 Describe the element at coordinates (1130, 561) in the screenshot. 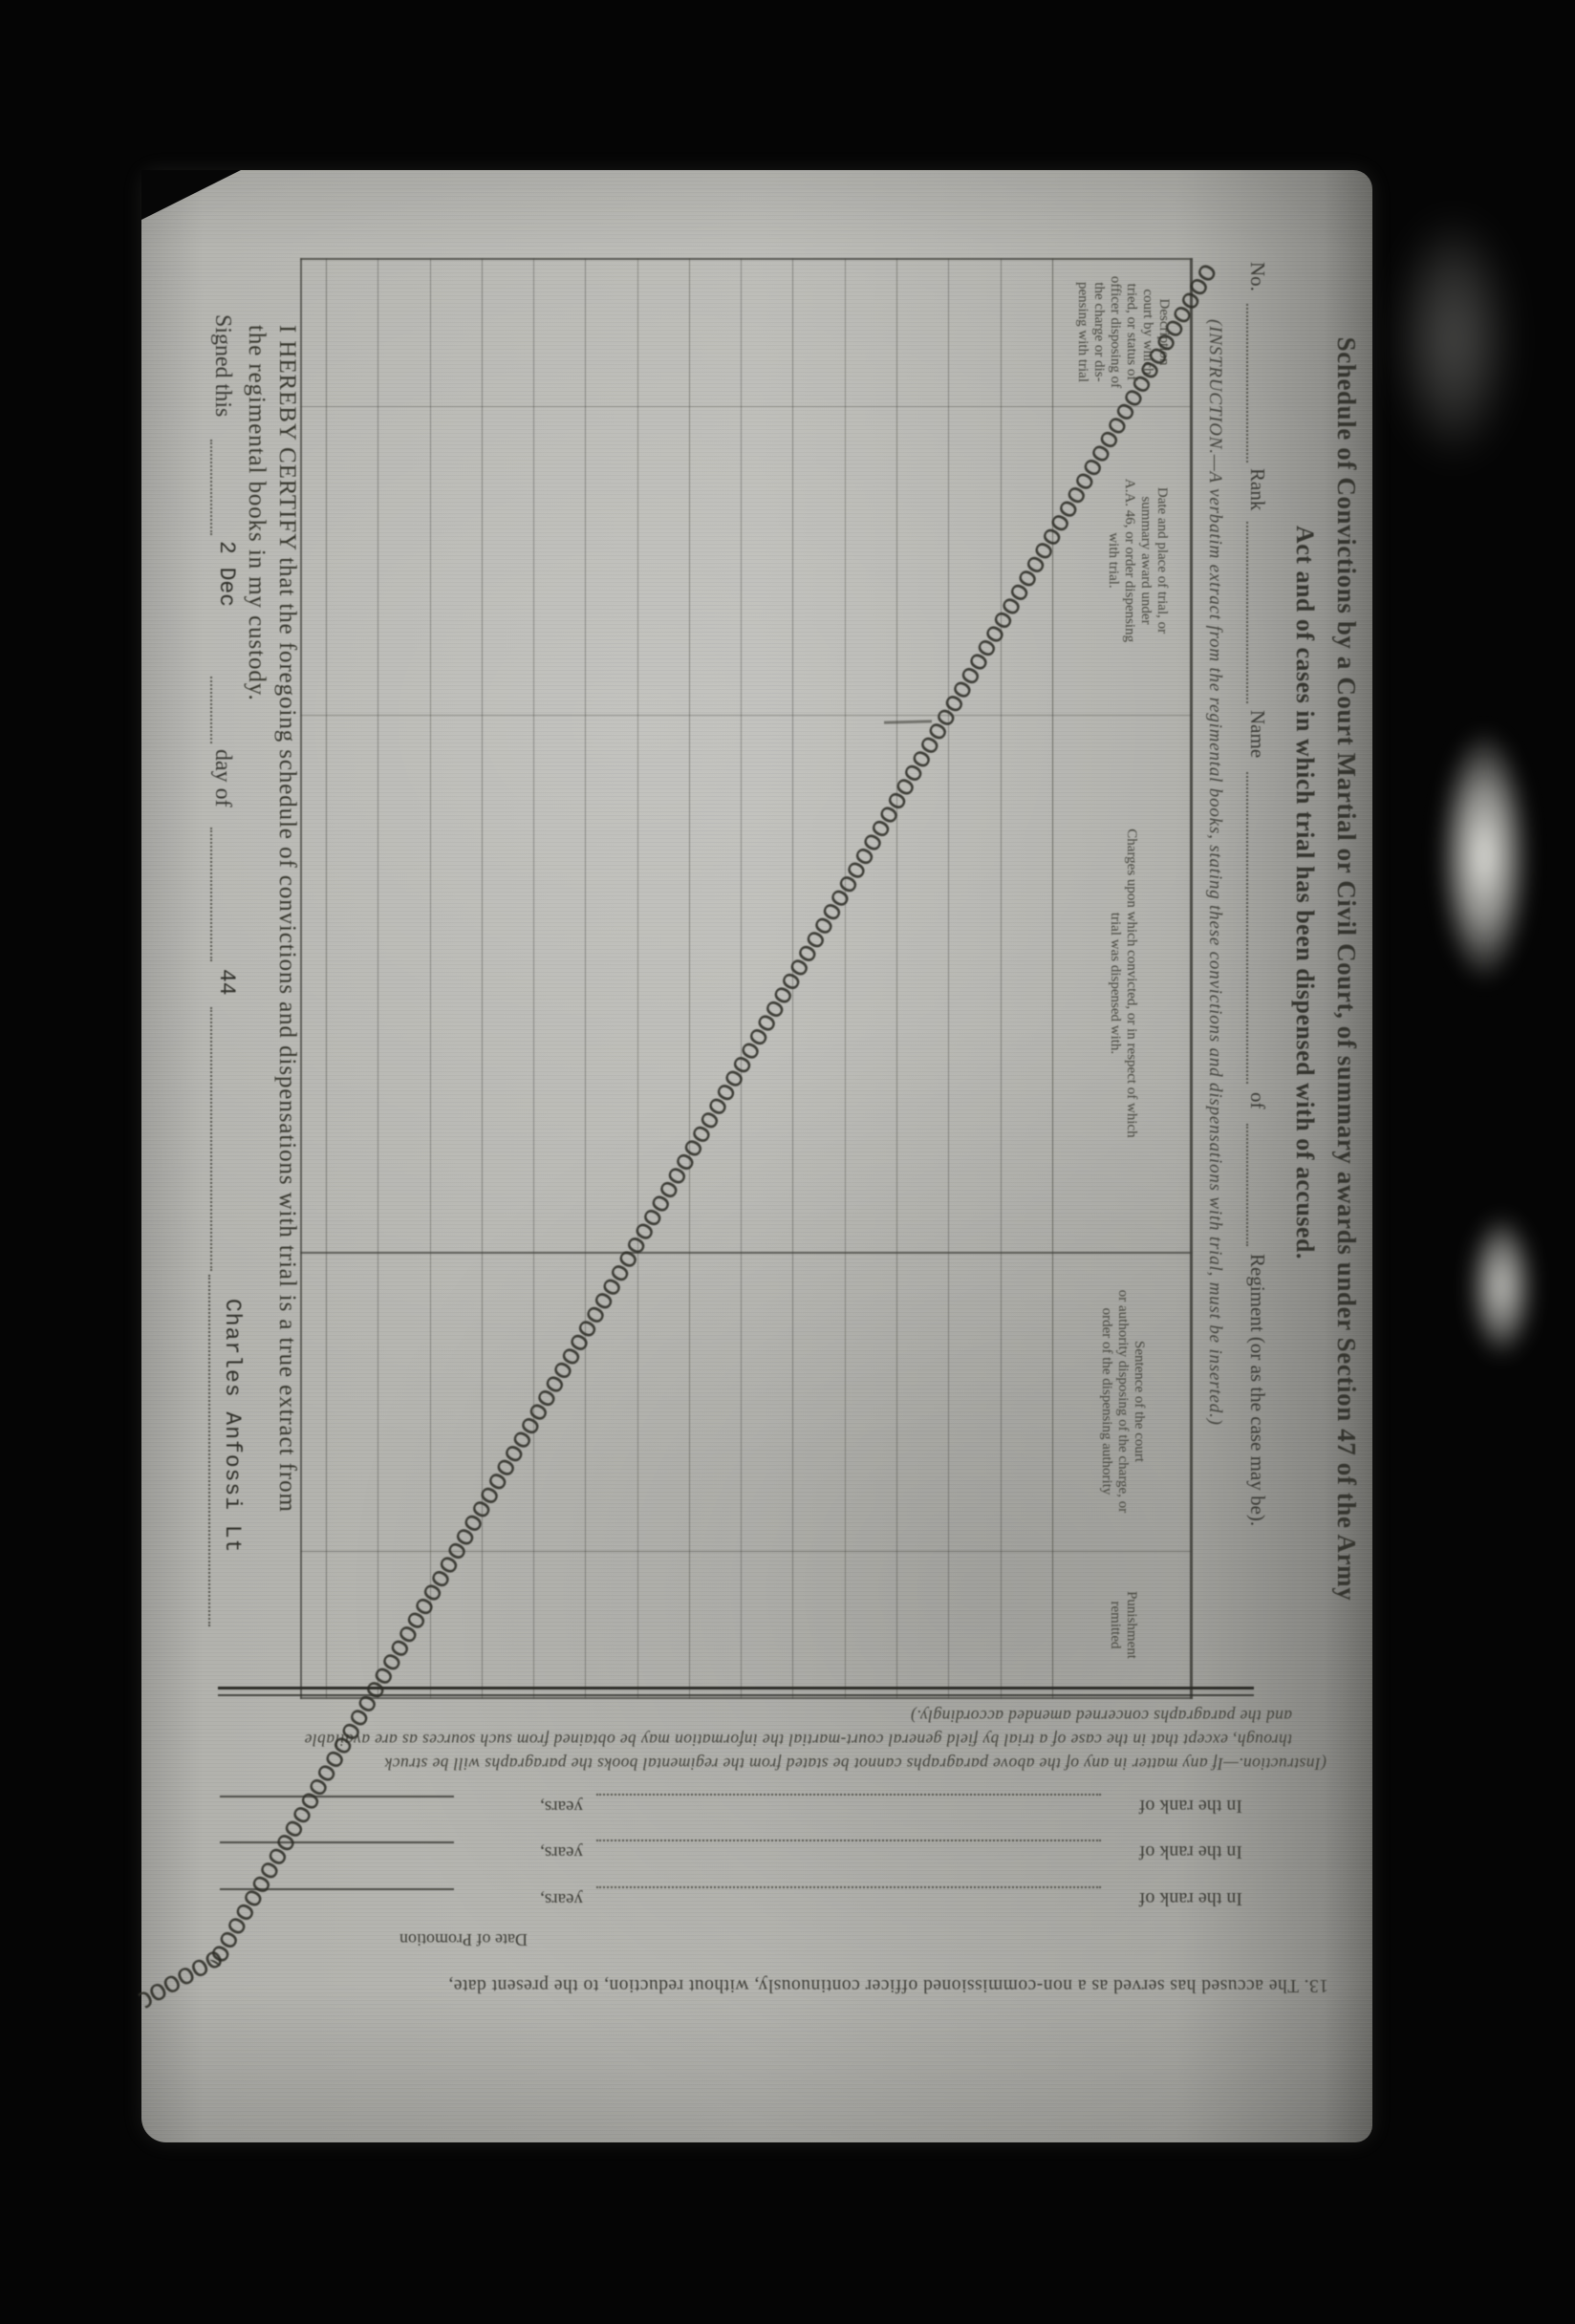

I see `header-line: A.A. 46, or order dispensing` at that location.